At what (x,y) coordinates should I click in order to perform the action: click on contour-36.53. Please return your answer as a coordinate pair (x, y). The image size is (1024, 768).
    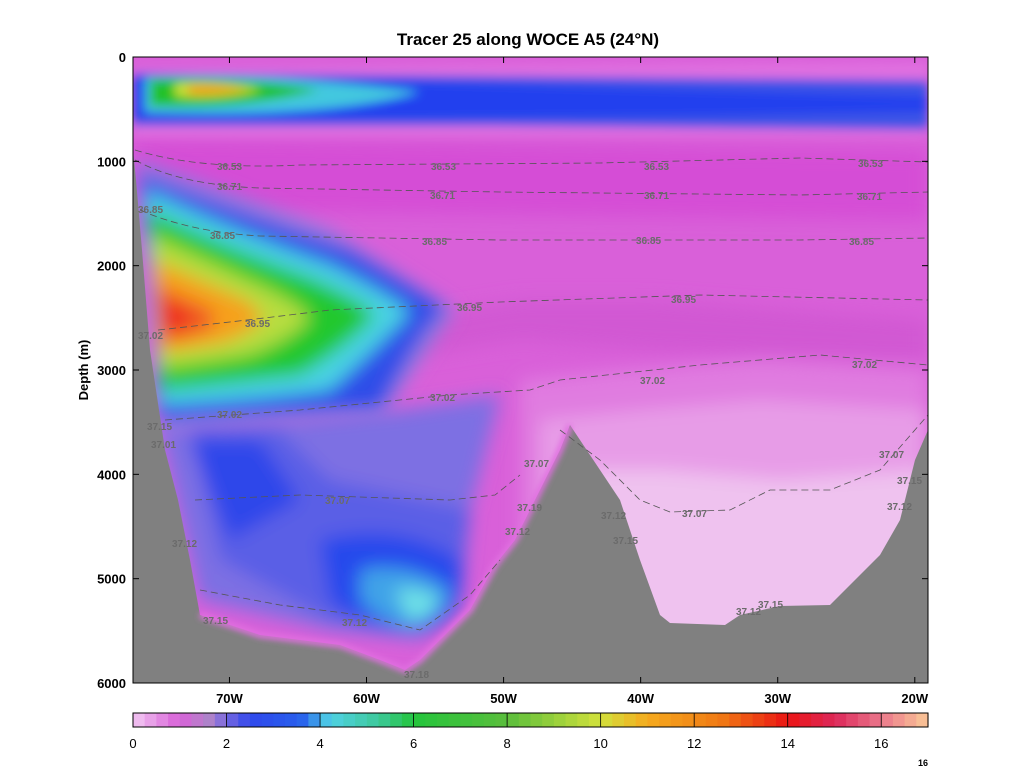
    Looking at the image, I should click on (531, 158).